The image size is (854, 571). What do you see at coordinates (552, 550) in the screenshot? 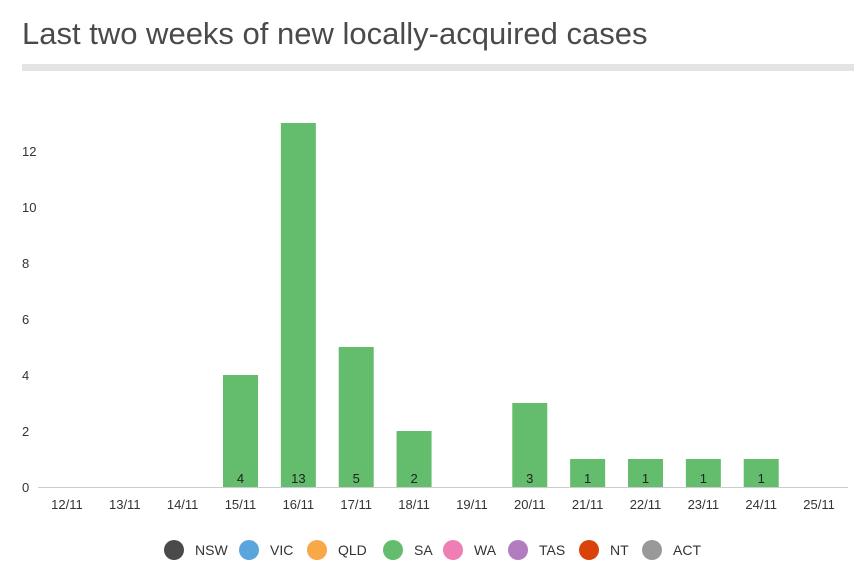
I see `legend-label: TAS` at bounding box center [552, 550].